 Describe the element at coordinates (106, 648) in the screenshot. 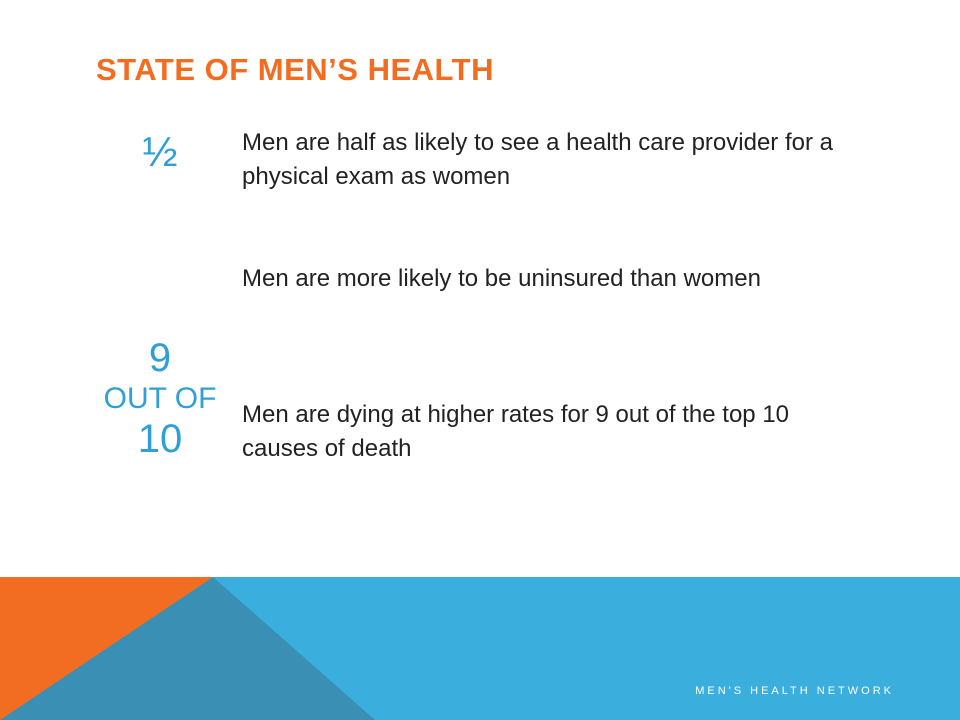

I see `footer-orange-triangle` at that location.